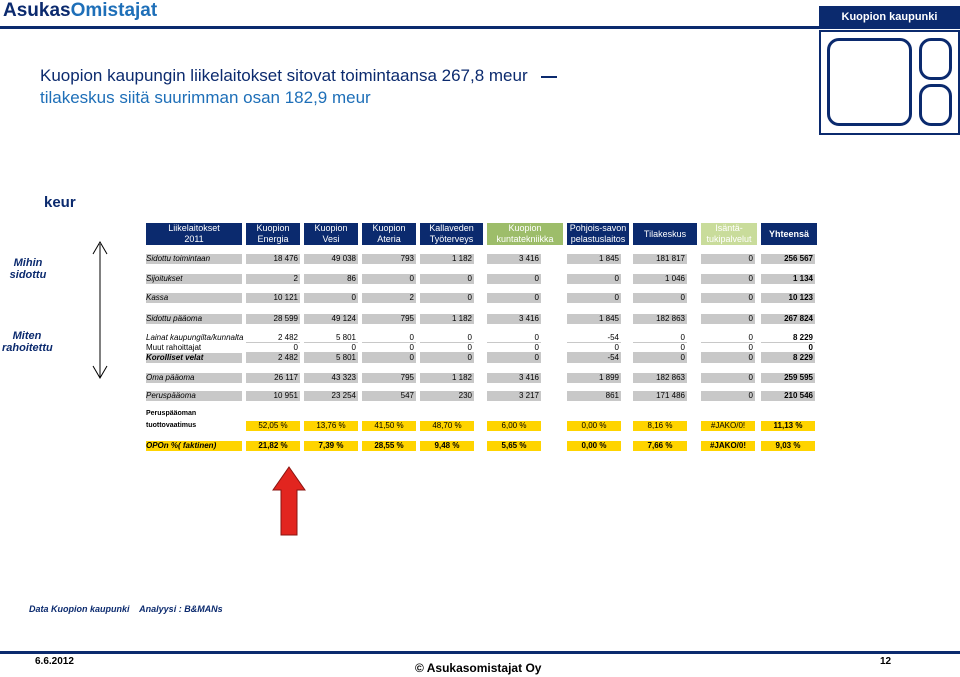  I want to click on cell-lainat-2: 0, so click(389, 338).